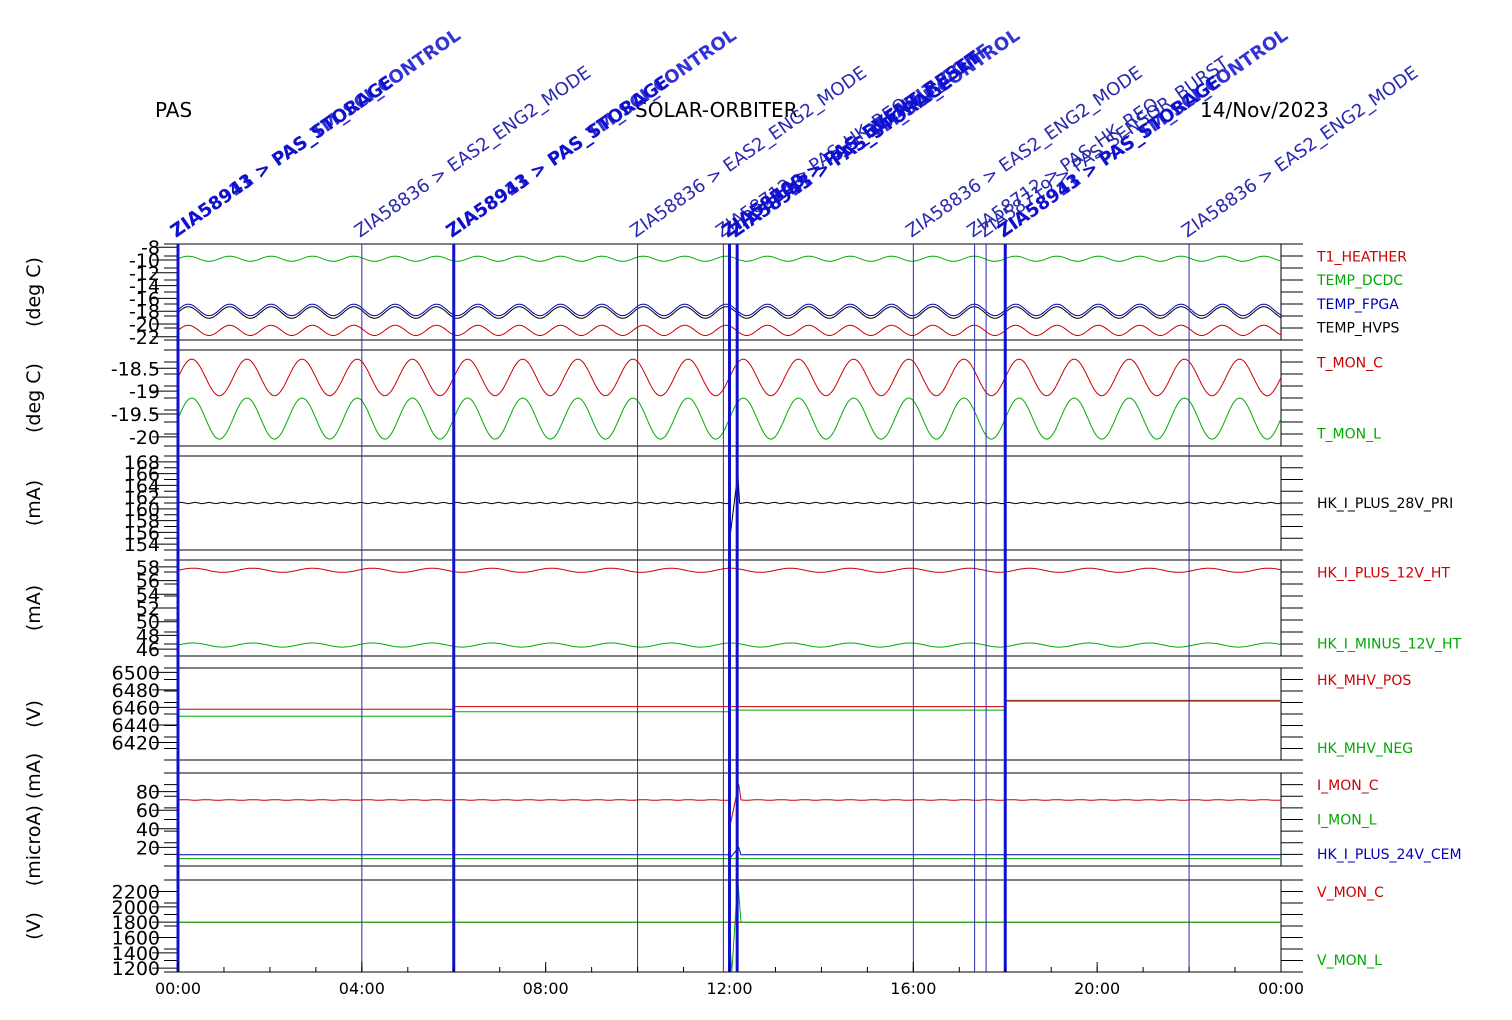 This screenshot has height=1020, width=1512. Describe the element at coordinates (1389, 855) in the screenshot. I see `legend-entry: HK_I_PLUS_24V_CEM` at that location.